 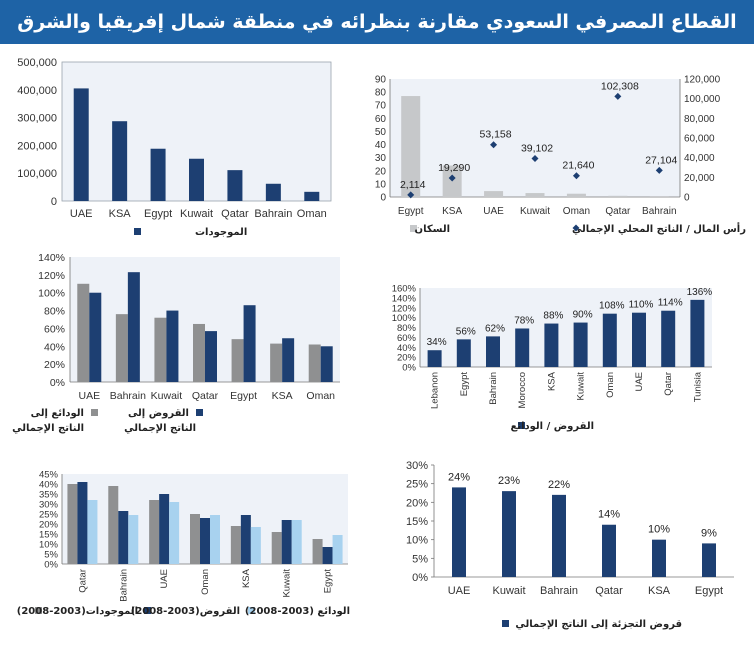 What do you see at coordinates (407, 338) in the screenshot?
I see `y-tick-label: 60%` at bounding box center [407, 338].